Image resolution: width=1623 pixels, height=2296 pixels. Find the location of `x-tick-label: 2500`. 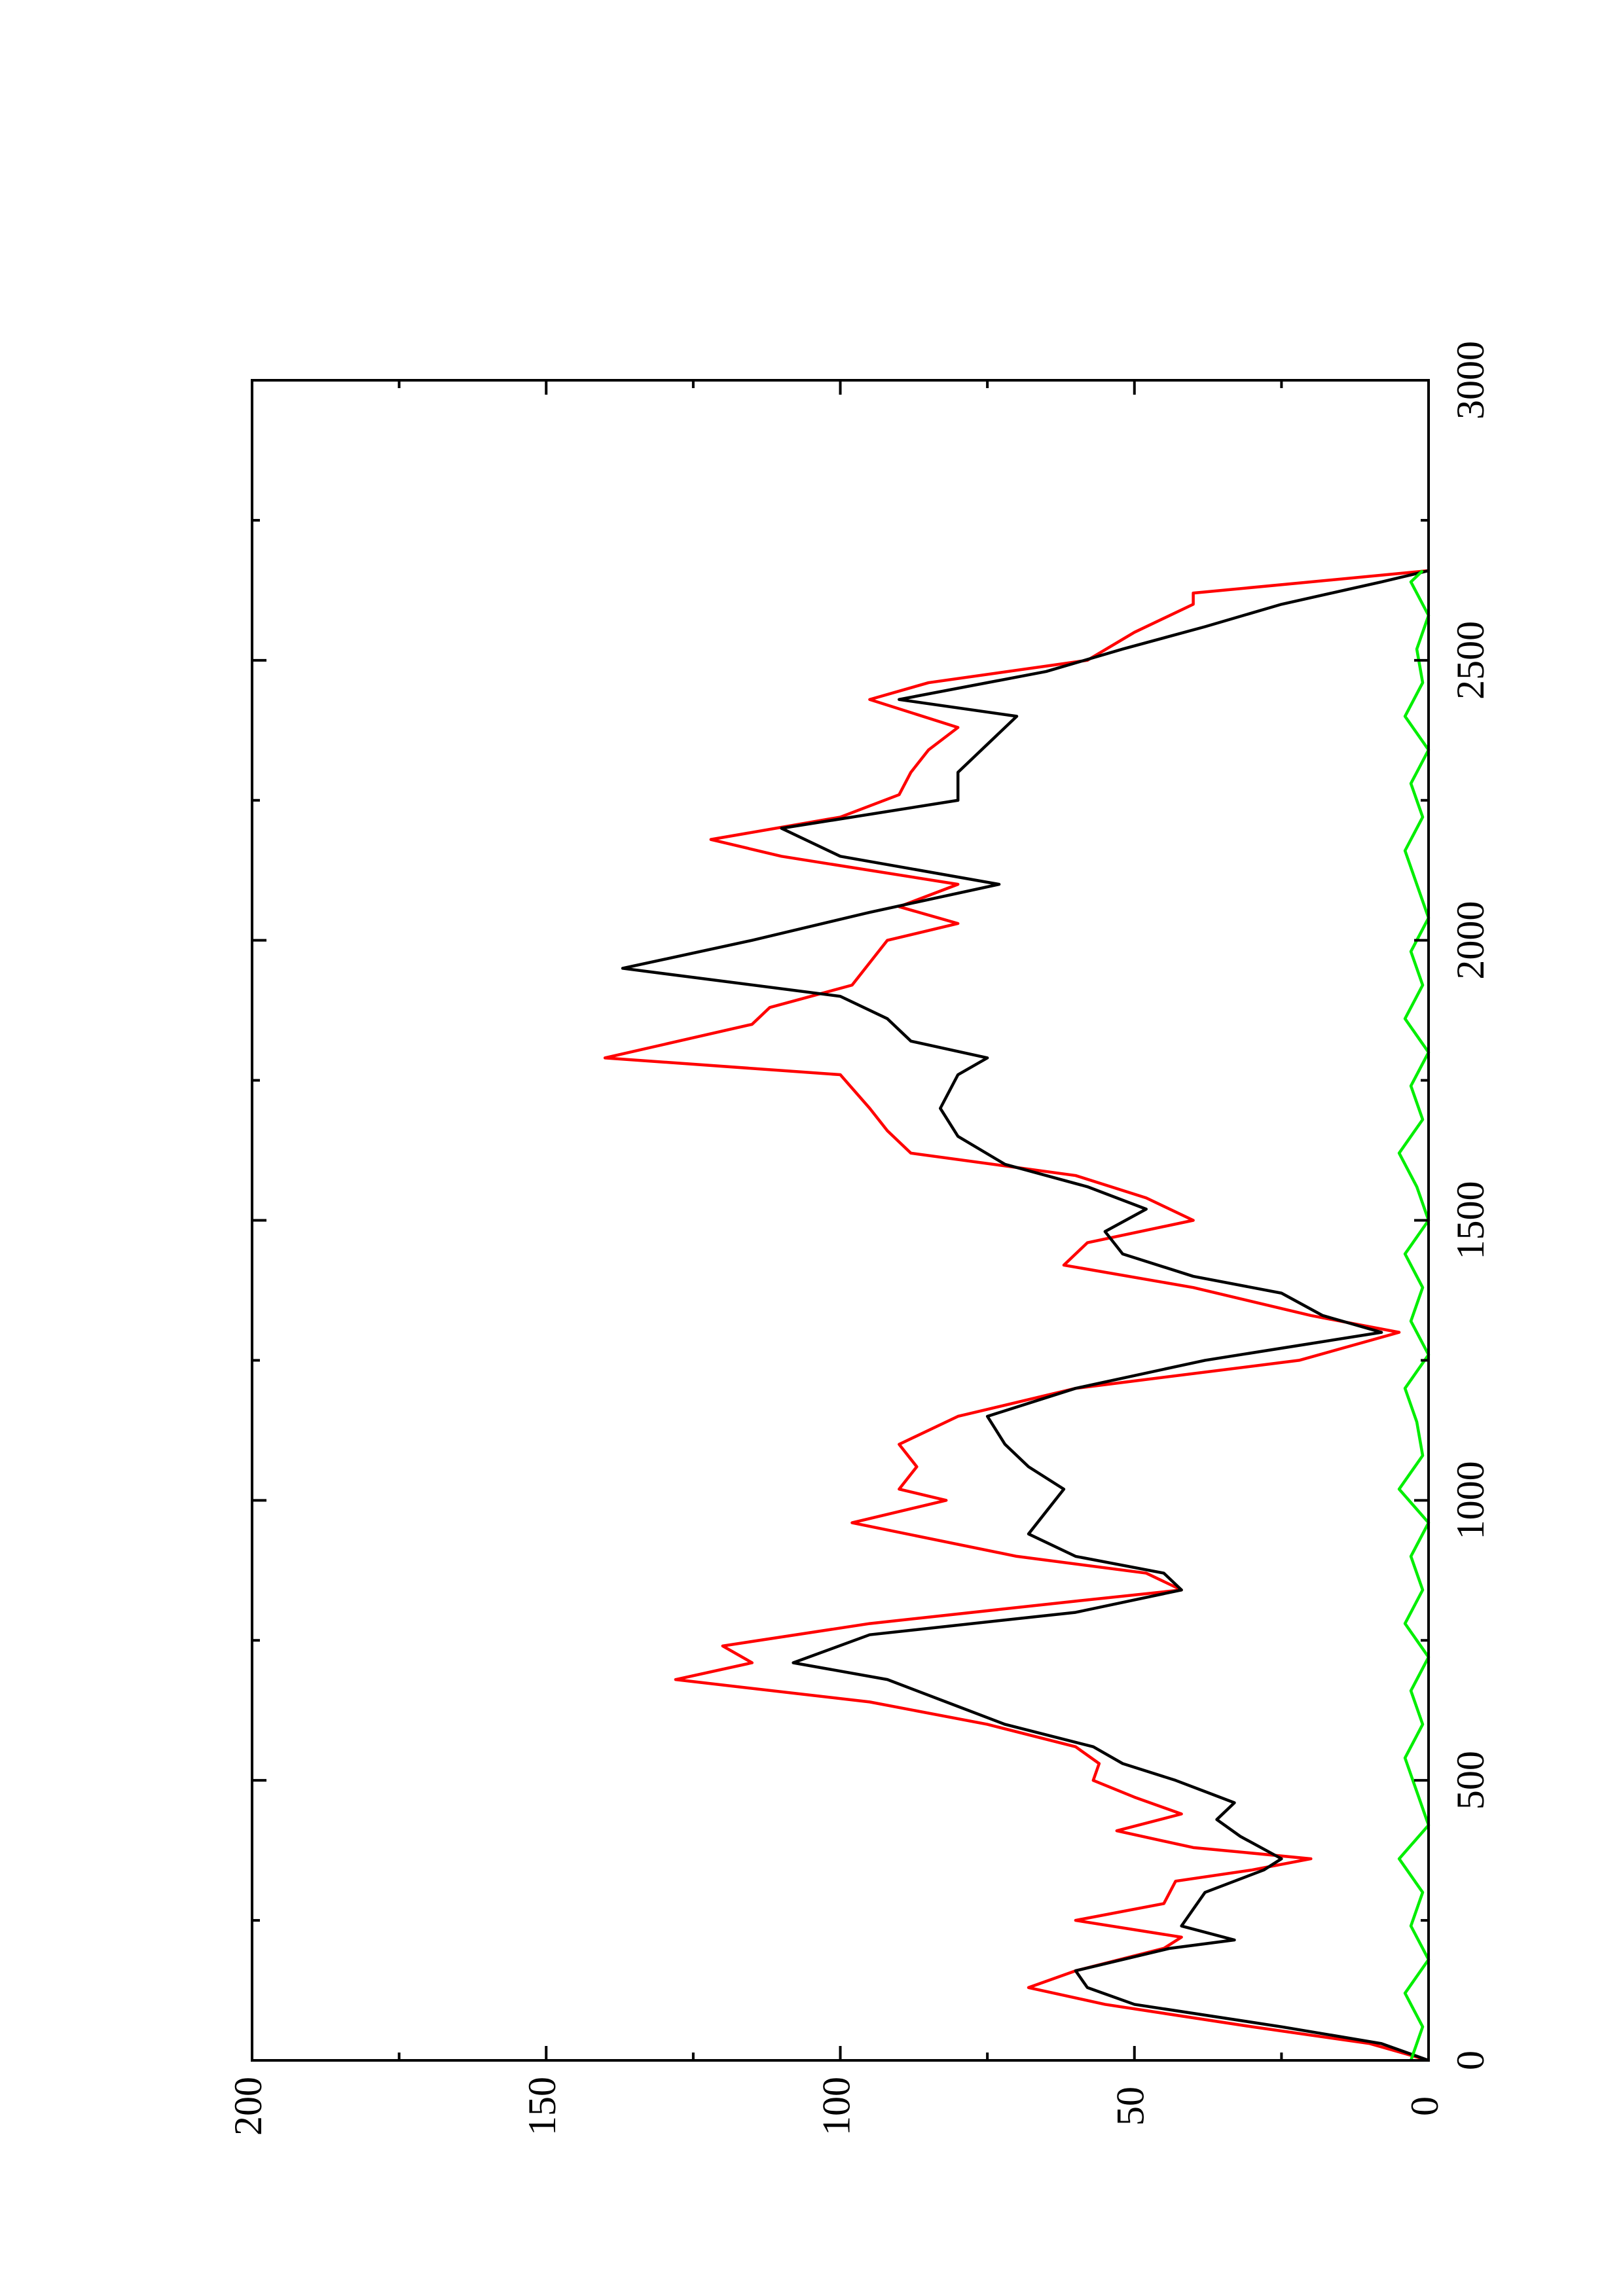

x-tick-label: 2500 is located at coordinates (1470, 660).